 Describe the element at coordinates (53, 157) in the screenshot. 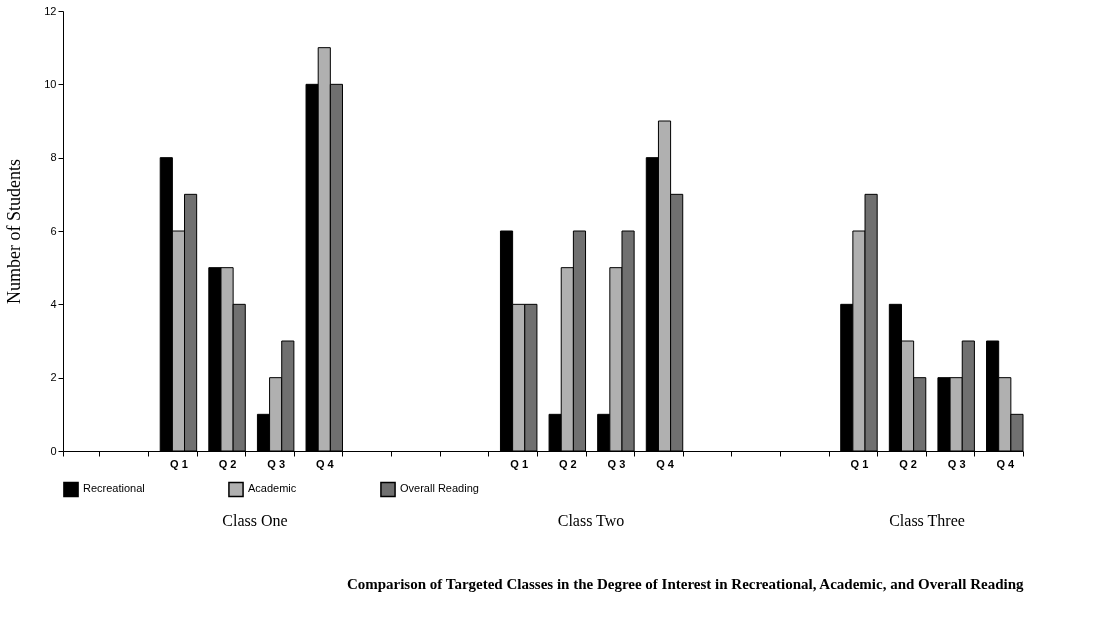

I see `y-tick-label: 8` at that location.